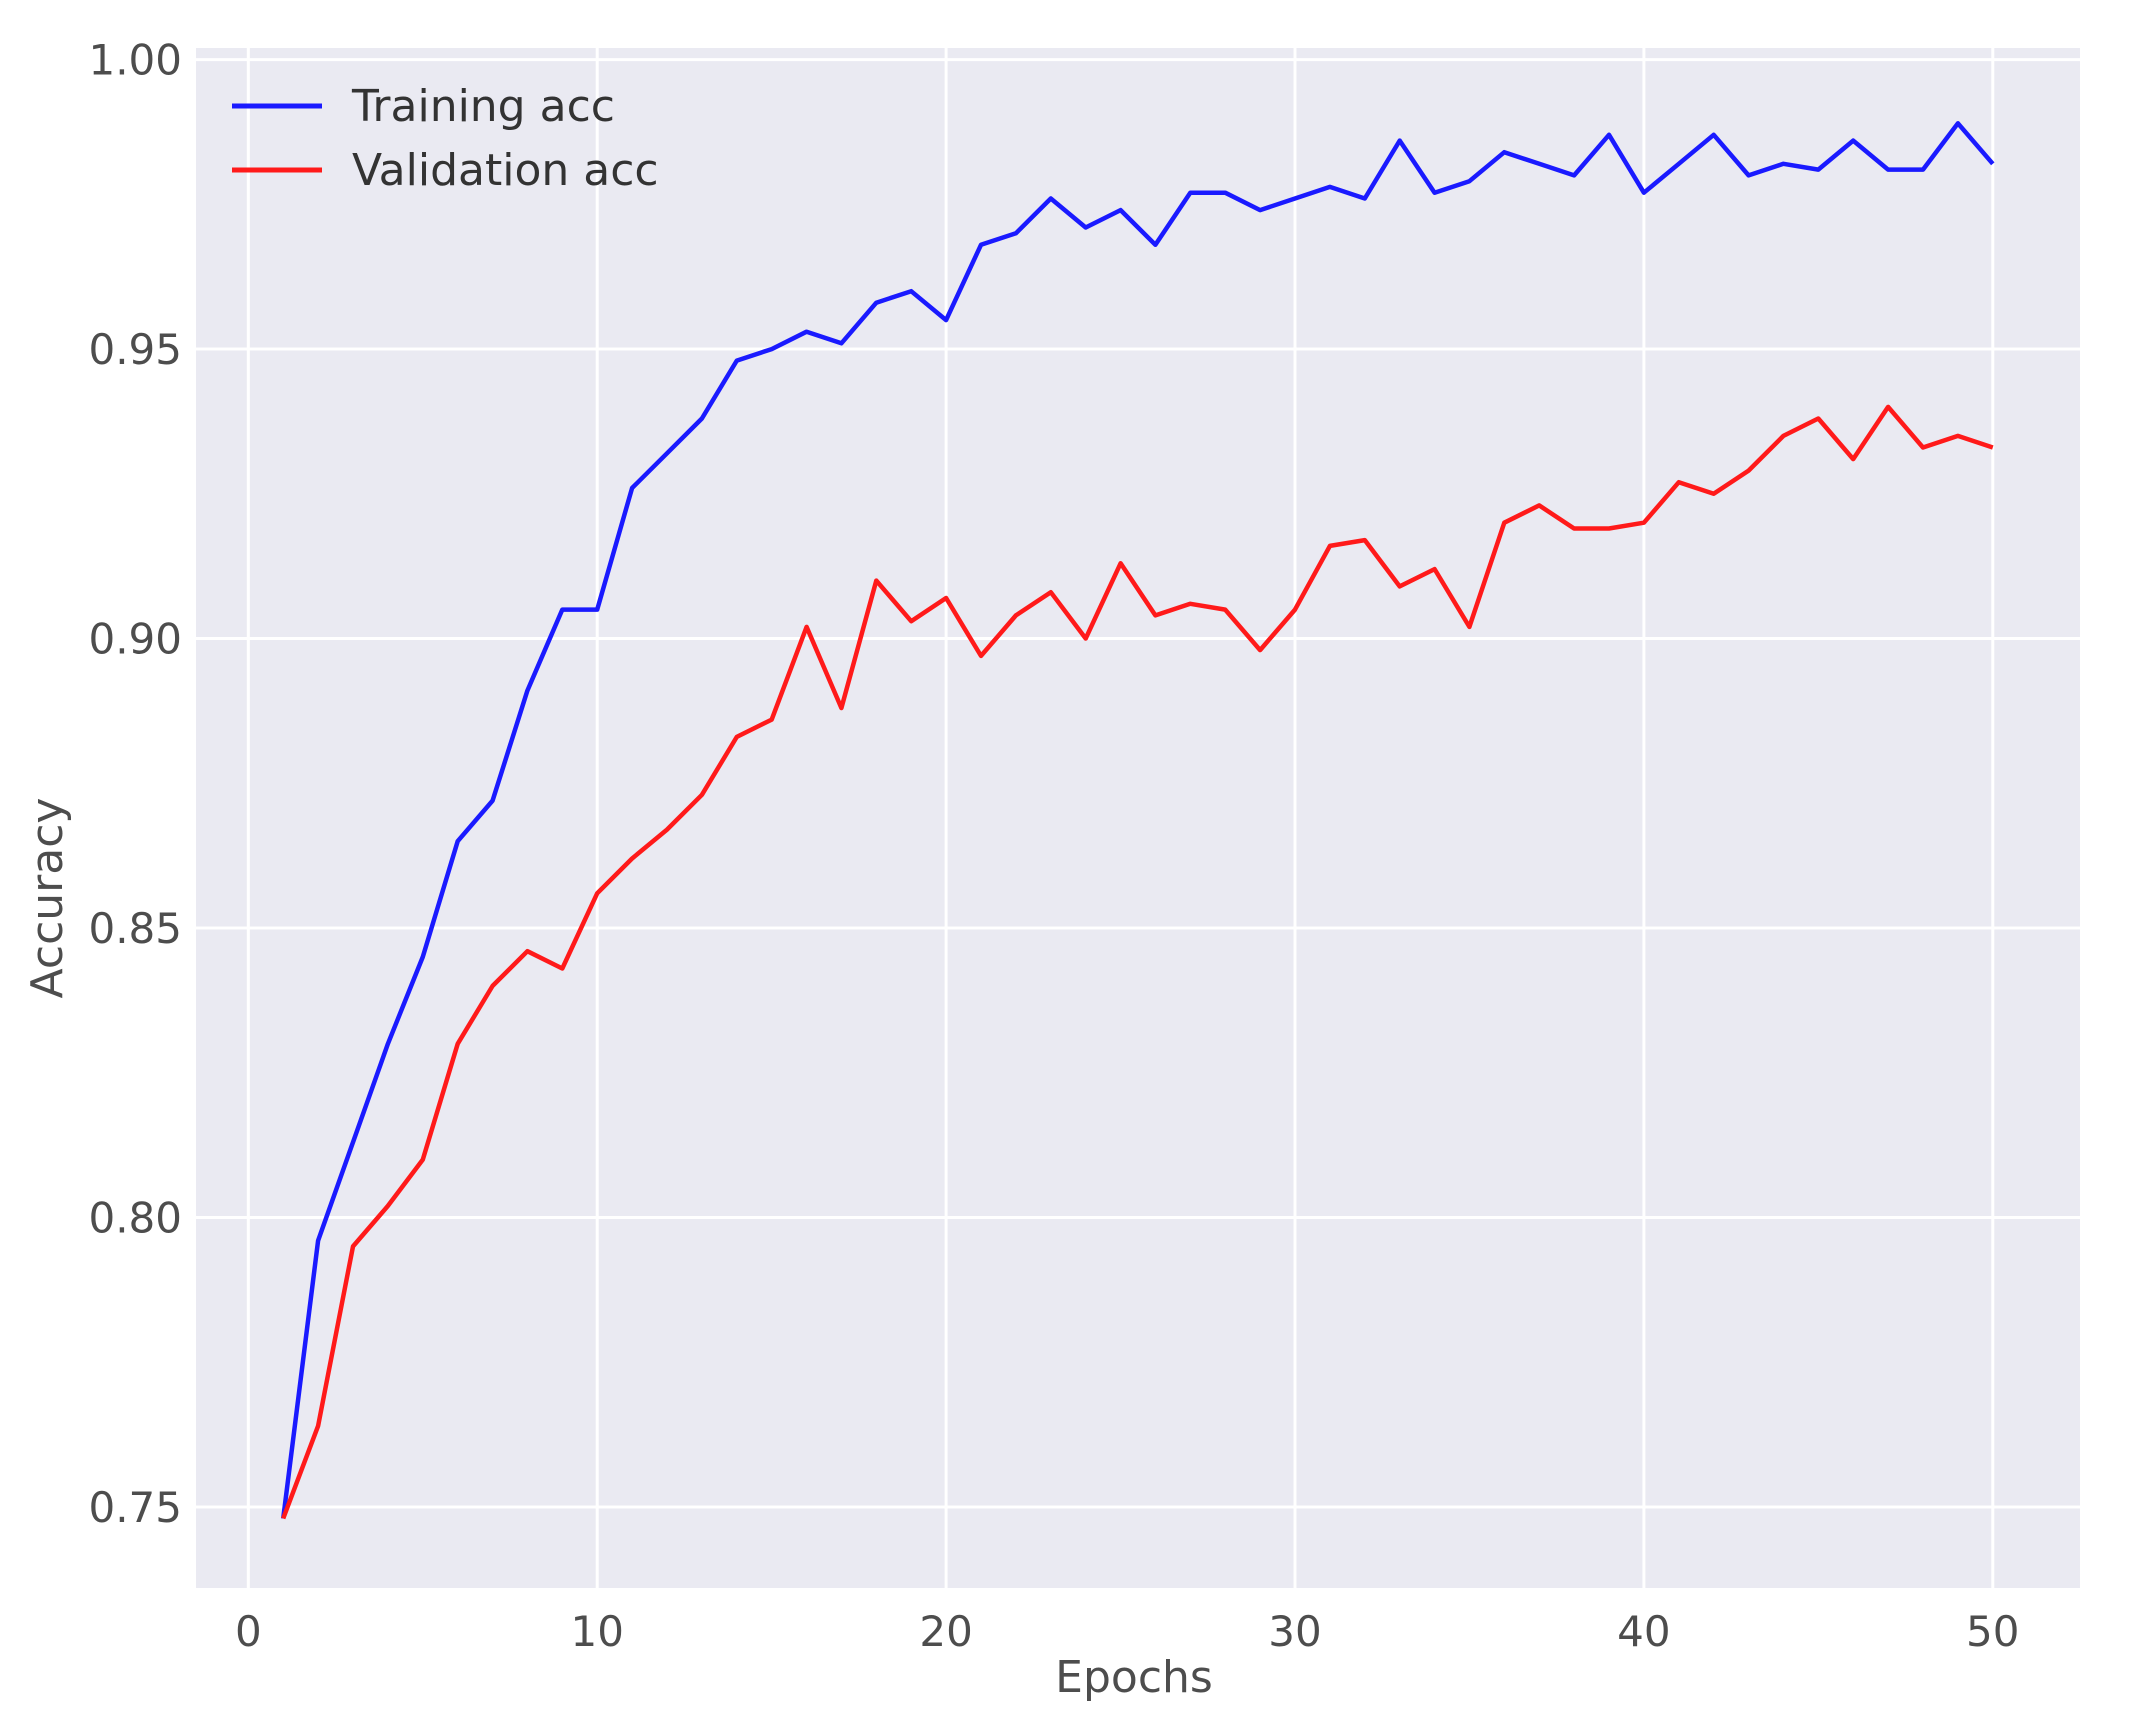 This screenshot has width=2132, height=1710. I want to click on legend-label: Training acc, so click(483, 106).